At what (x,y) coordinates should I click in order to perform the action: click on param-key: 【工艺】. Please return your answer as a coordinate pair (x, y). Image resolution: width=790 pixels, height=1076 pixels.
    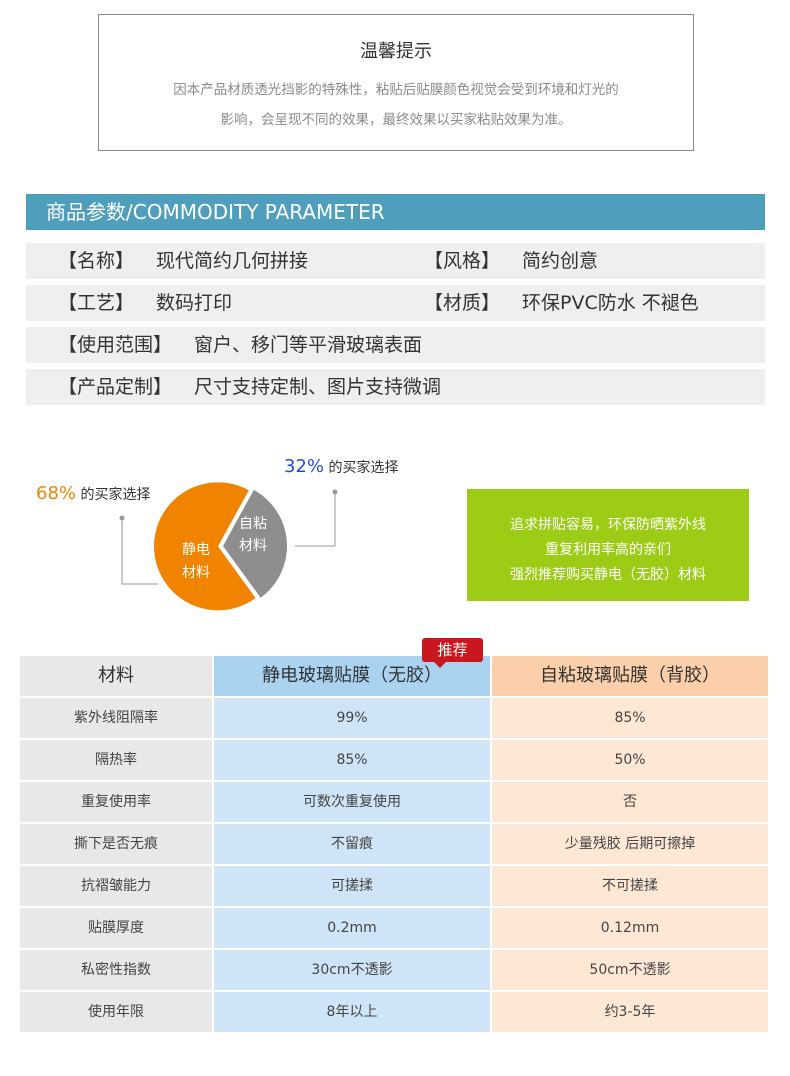
    Looking at the image, I should click on (96, 303).